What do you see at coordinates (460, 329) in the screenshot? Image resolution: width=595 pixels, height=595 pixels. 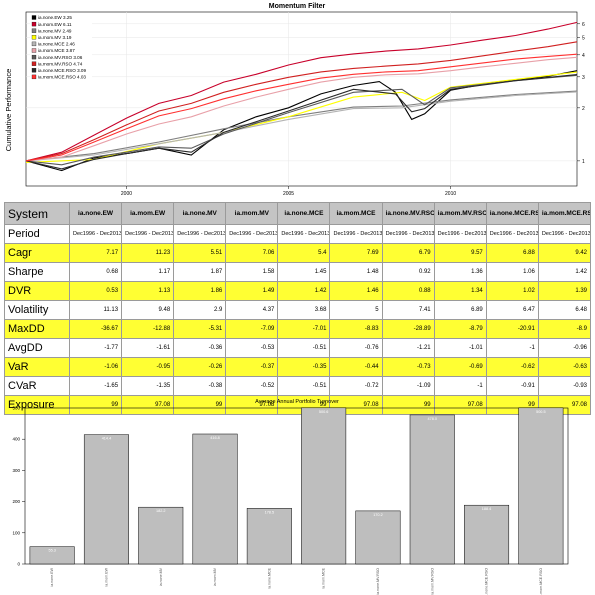 I see `table-cell: -8.79` at bounding box center [460, 329].